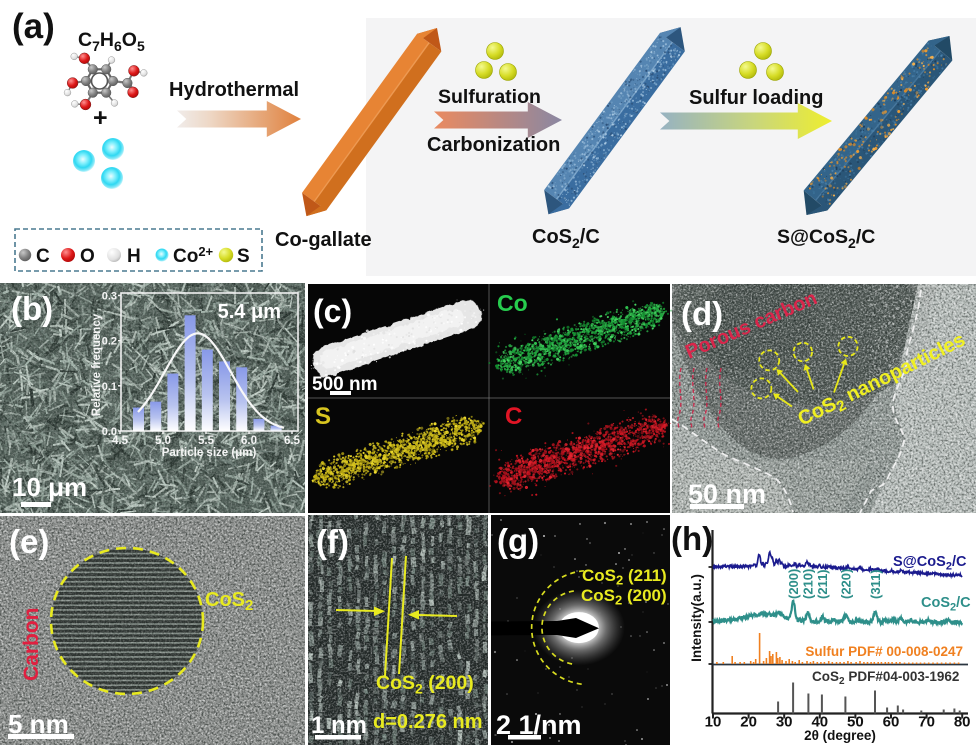  Describe the element at coordinates (845, 584) in the screenshot. I see `svg-text: (220)` at that location.